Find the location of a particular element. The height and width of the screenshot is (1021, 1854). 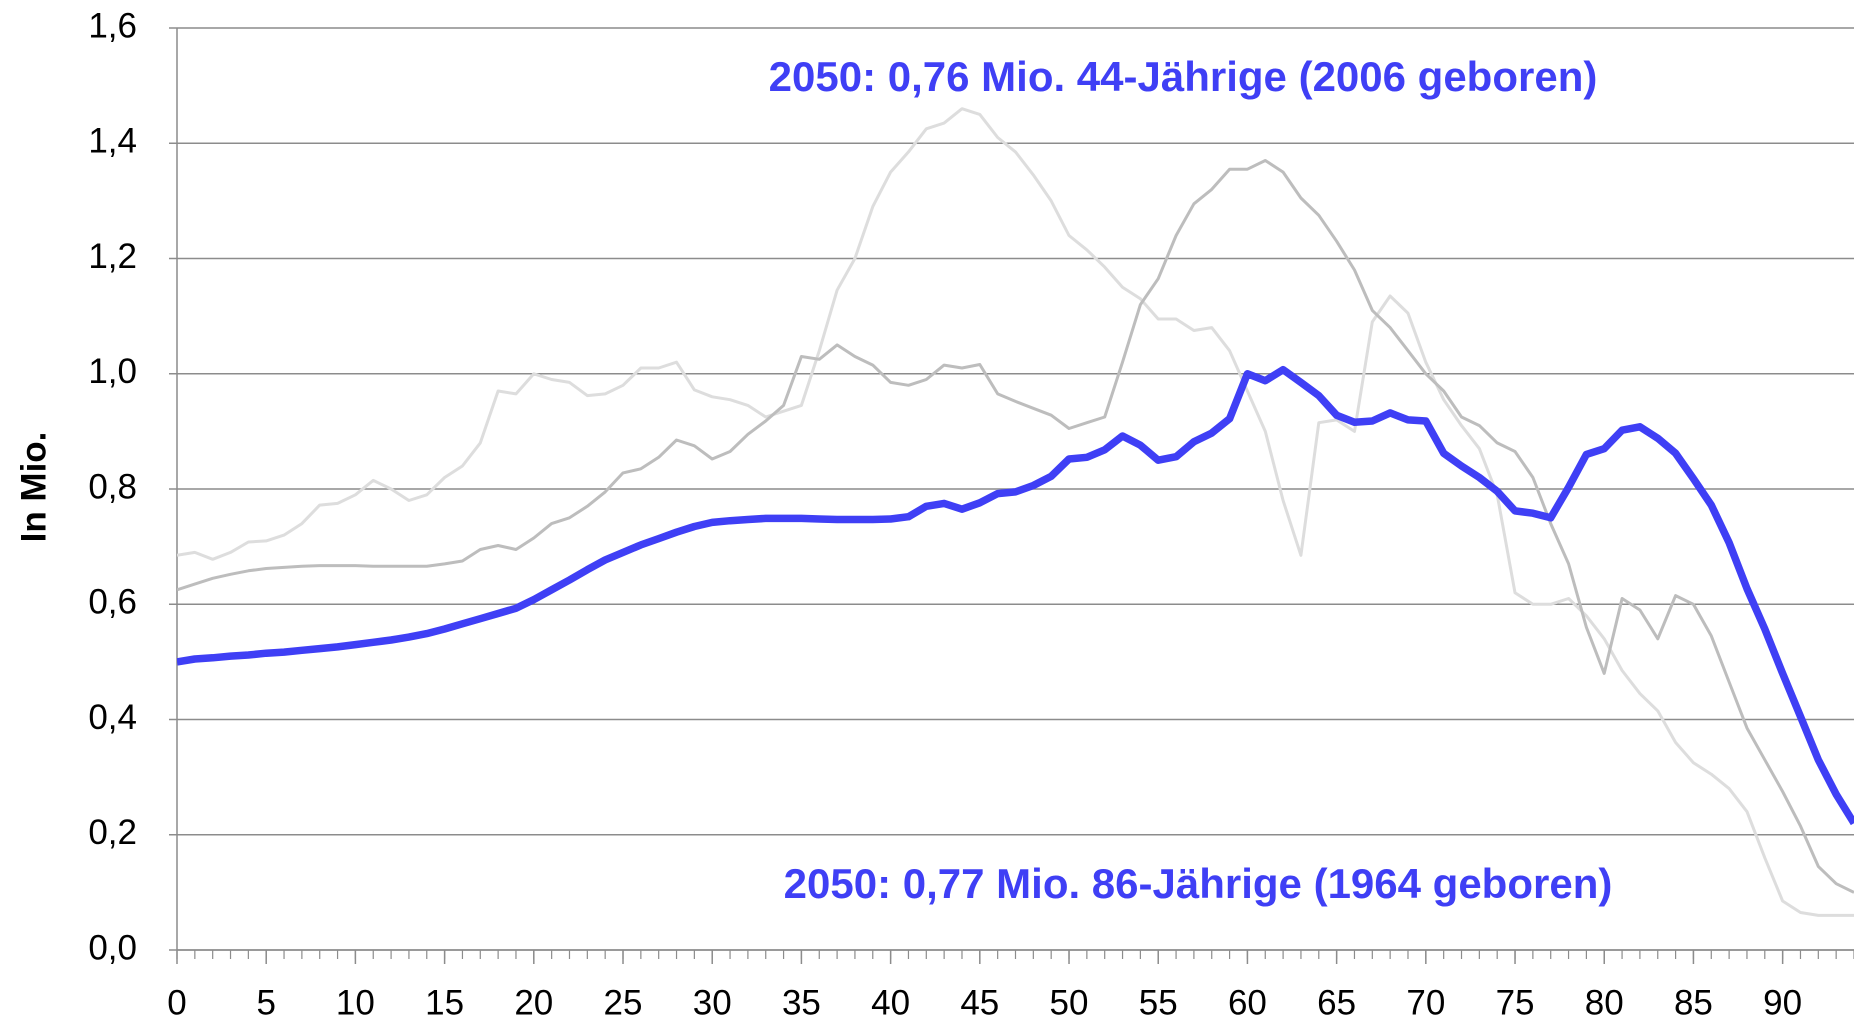

x-tick-label: 75 is located at coordinates (1515, 1002).